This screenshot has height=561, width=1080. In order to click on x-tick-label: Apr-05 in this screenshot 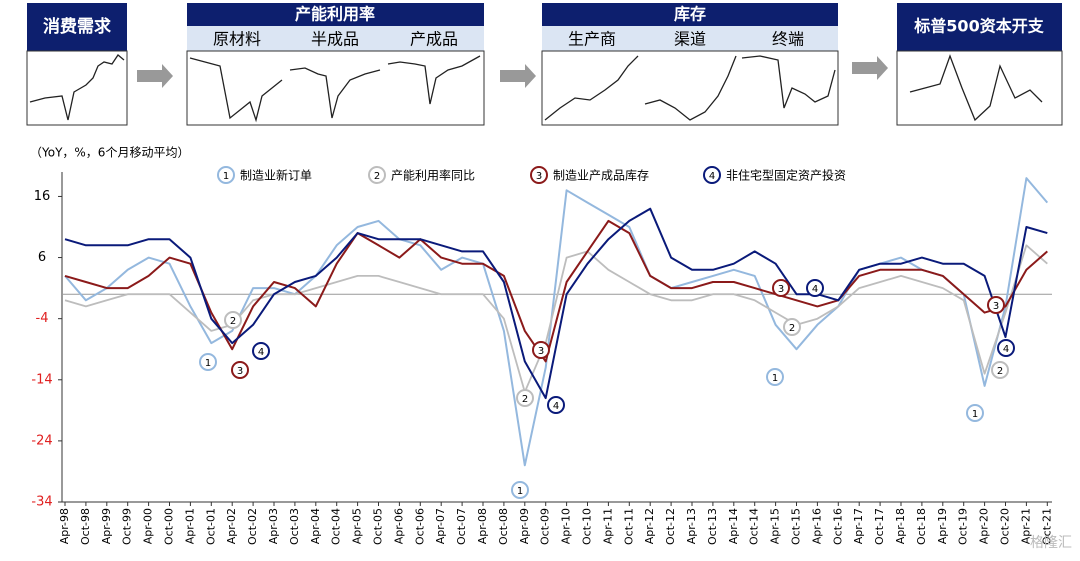, I will do `click(357, 526)`.